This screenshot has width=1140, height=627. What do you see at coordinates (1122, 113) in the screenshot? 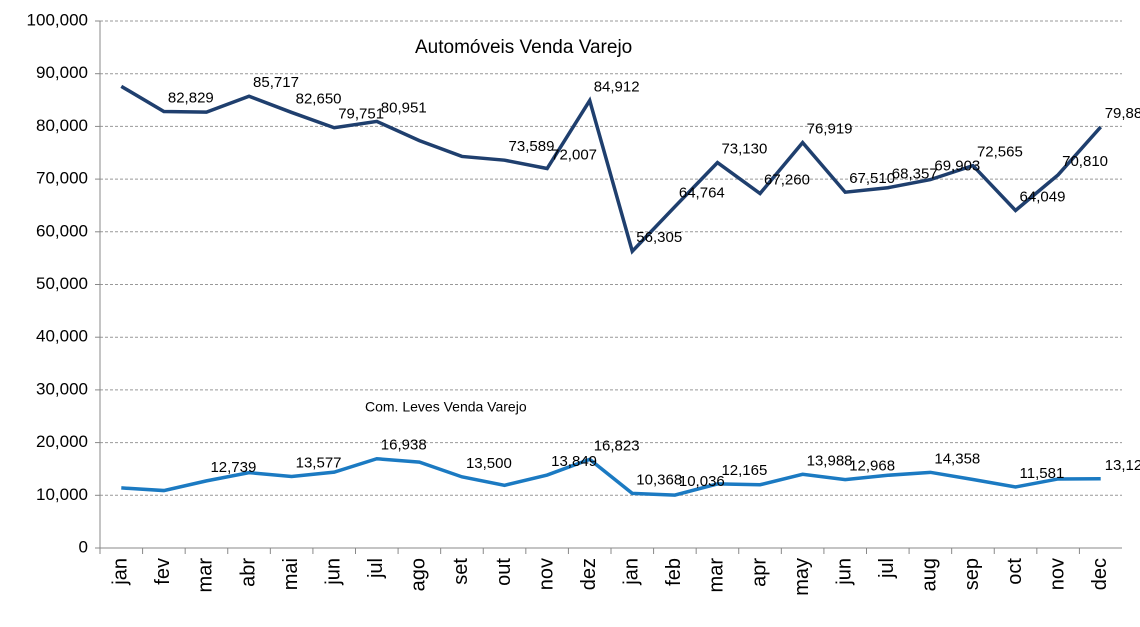
I see `data-label: 79,885` at bounding box center [1122, 113].